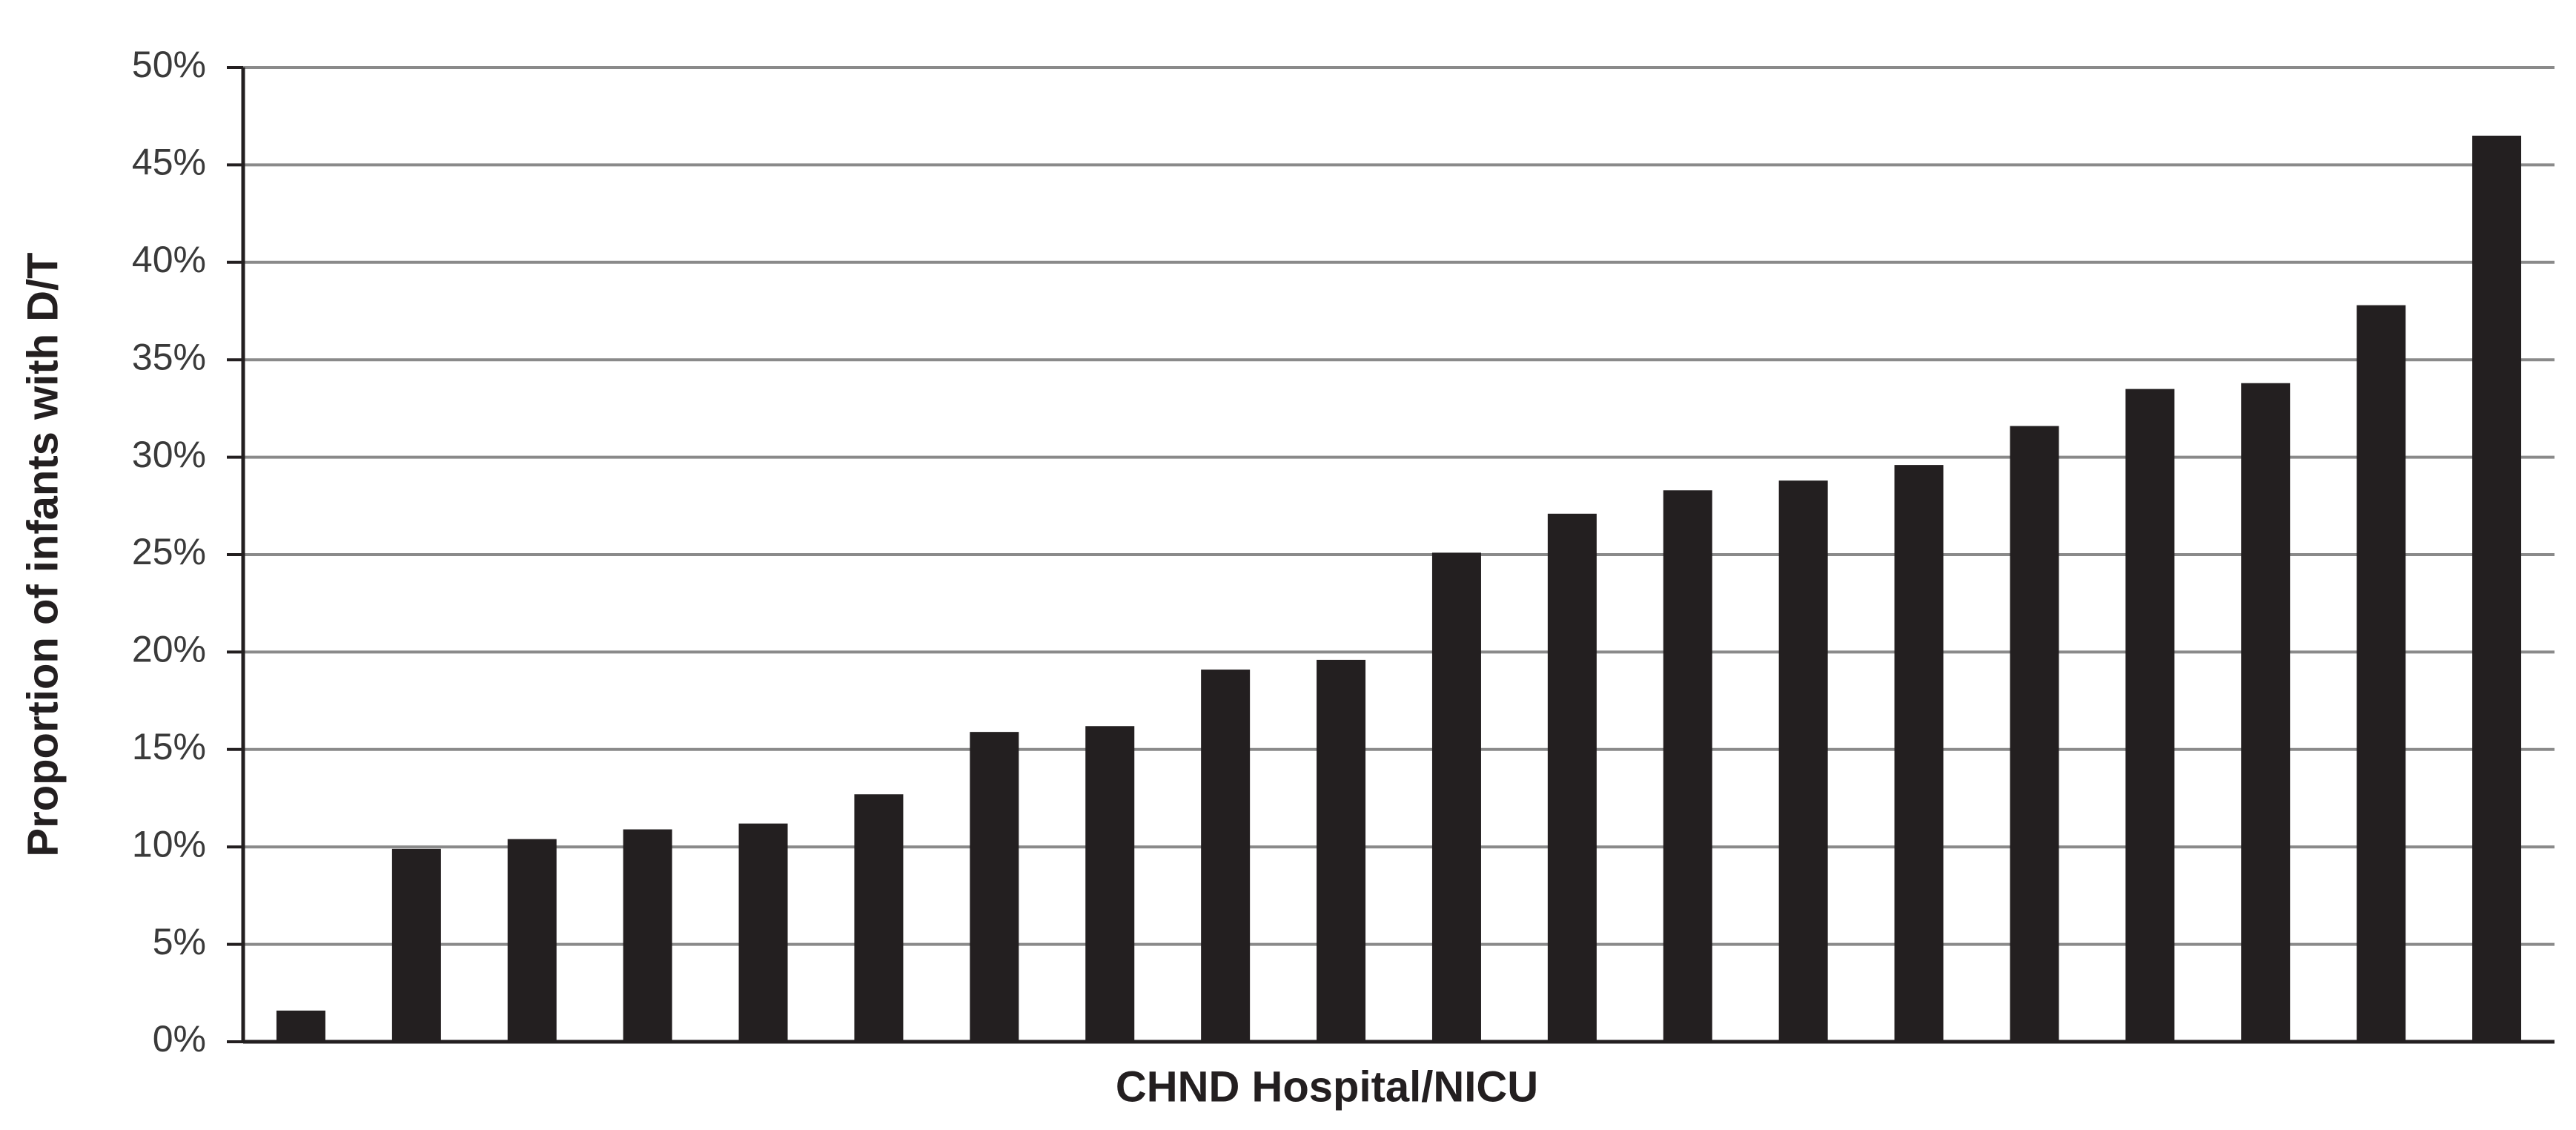 Image resolution: width=2576 pixels, height=1130 pixels. What do you see at coordinates (169, 844) in the screenshot?
I see `y-tick-label: 10%` at bounding box center [169, 844].